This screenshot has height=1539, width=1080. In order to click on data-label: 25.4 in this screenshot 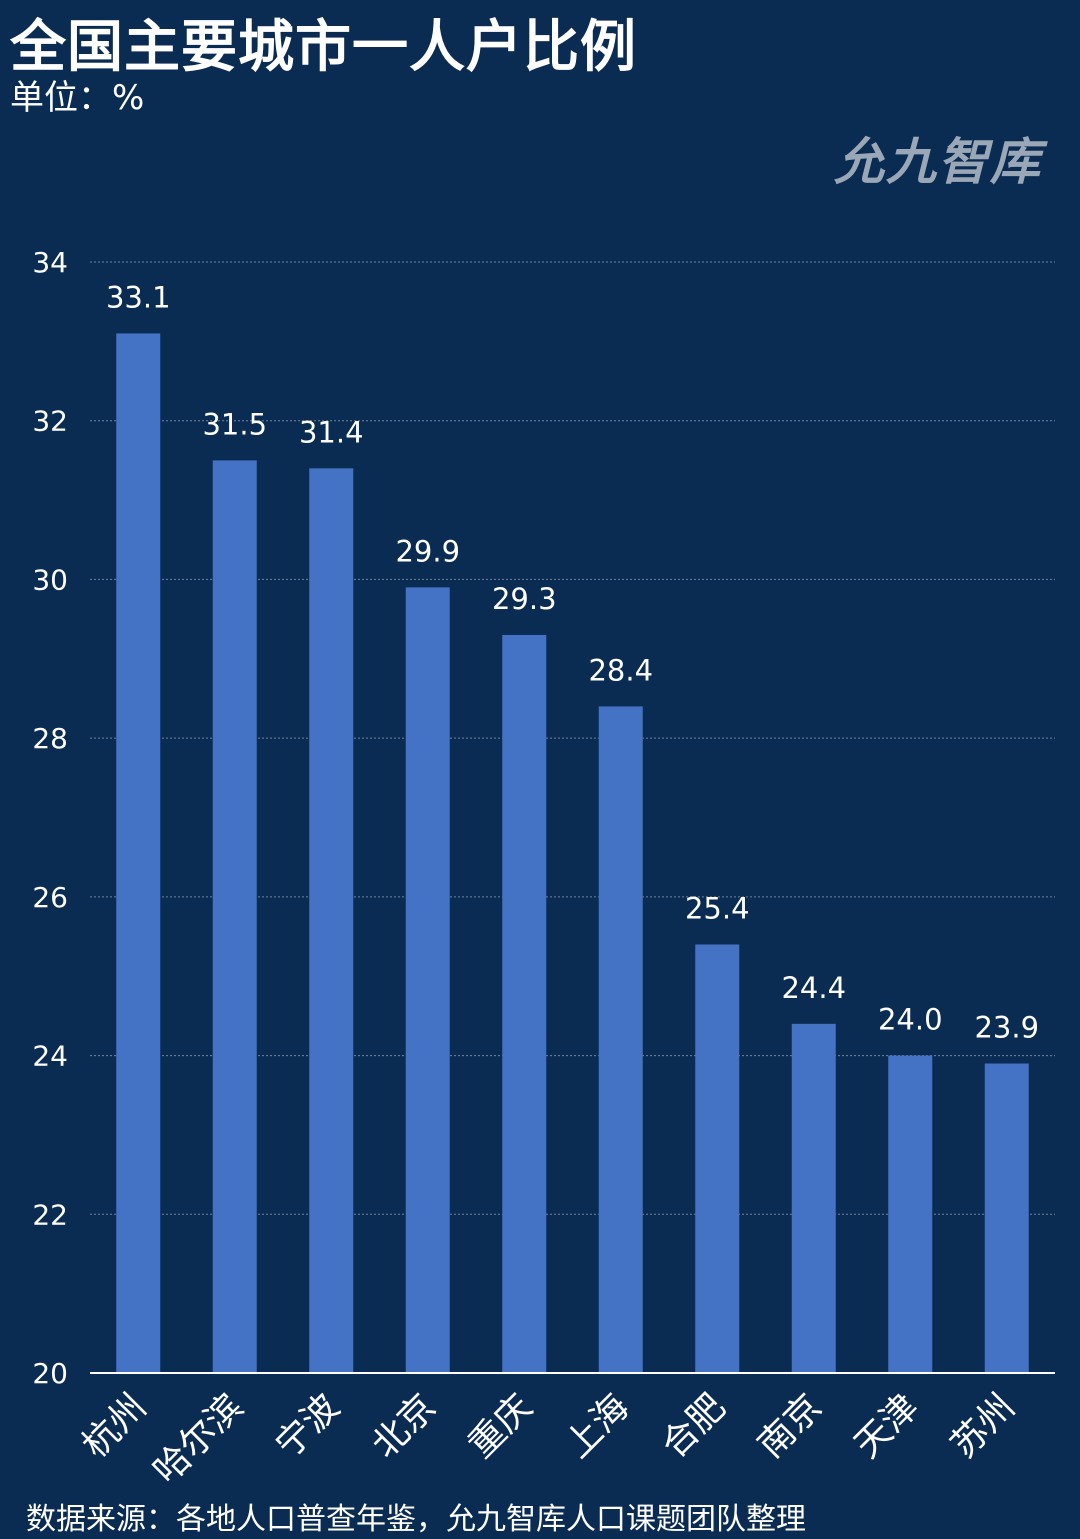, I will do `click(717, 908)`.